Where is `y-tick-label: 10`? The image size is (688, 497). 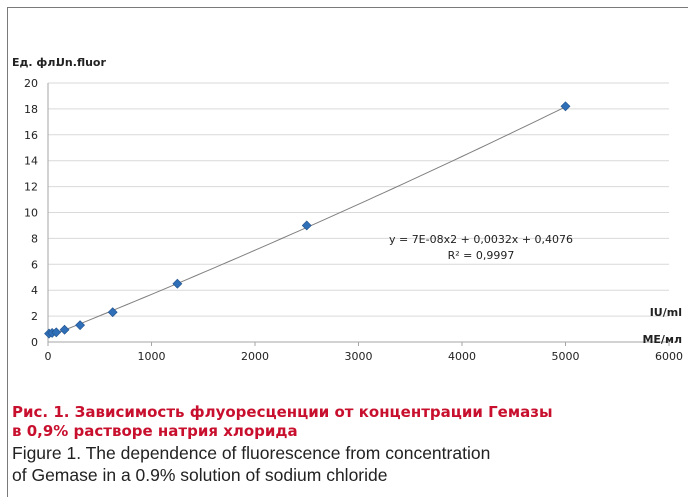
y-tick-label: 10 is located at coordinates (31, 213).